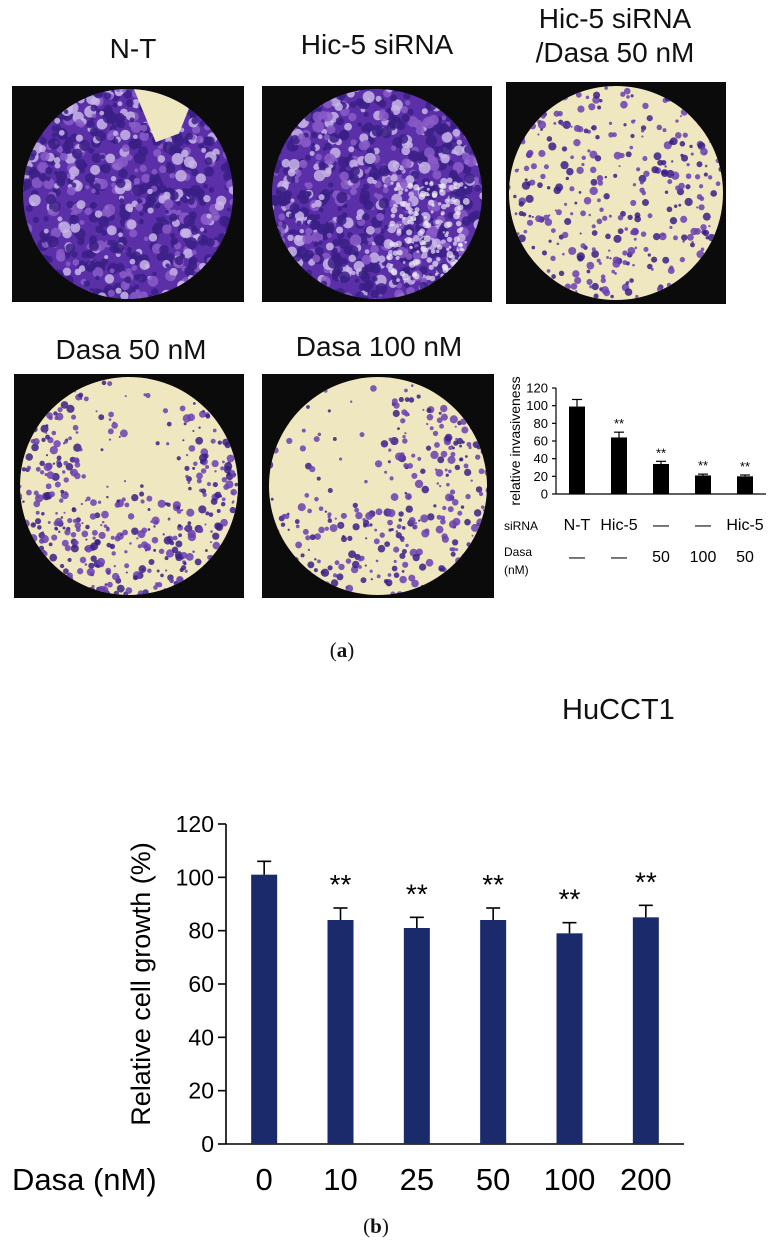 This screenshot has height=1251, width=772. I want to click on y-axis-label: Relative cell growth (%), so click(141, 984).